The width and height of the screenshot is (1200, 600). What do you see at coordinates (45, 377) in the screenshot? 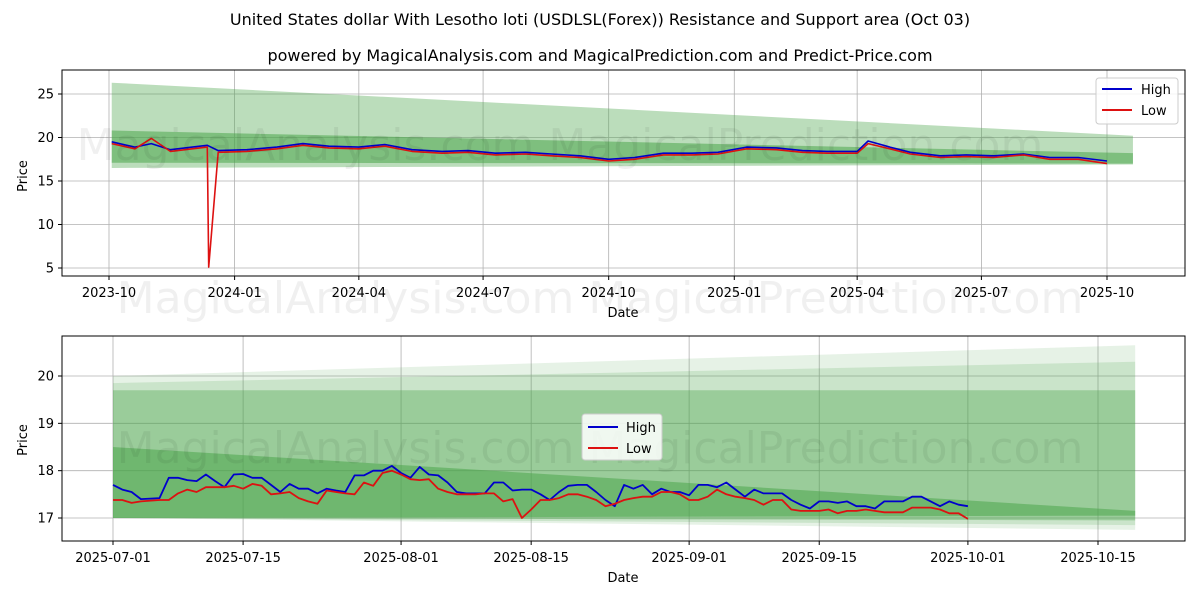
I see `bottom-y-tick-label: 20` at bounding box center [45, 377].